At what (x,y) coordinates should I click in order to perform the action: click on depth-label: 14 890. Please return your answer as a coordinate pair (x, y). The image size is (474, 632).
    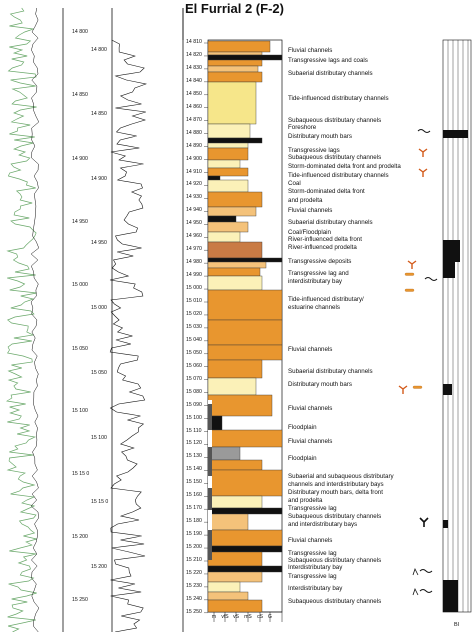
    Looking at the image, I should click on (194, 145).